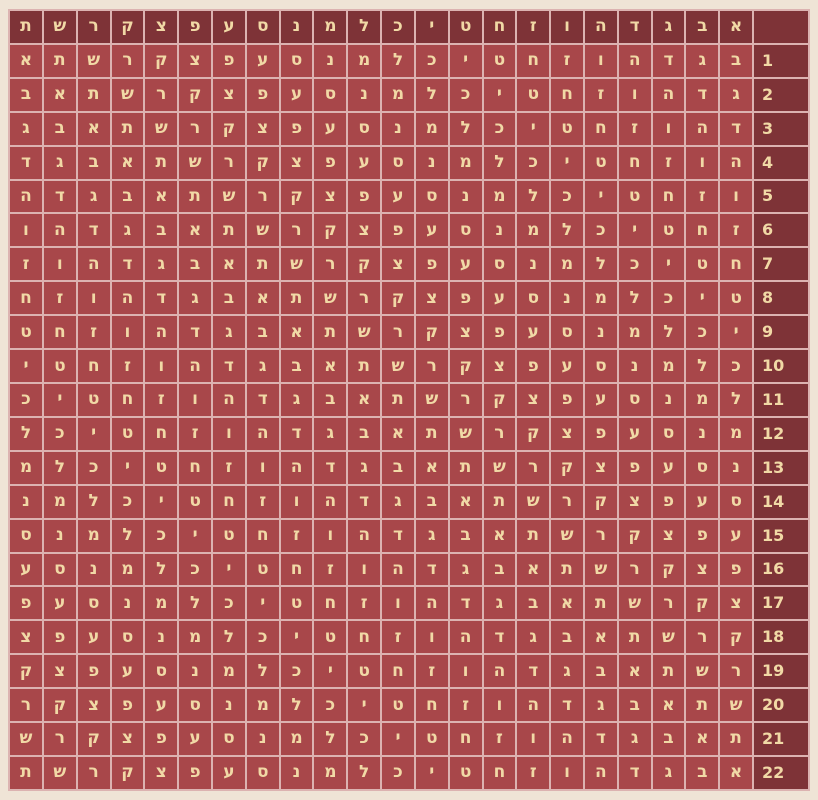 The image size is (818, 800). Describe the element at coordinates (781, 27) in the screenshot. I see `corner-cell` at that location.